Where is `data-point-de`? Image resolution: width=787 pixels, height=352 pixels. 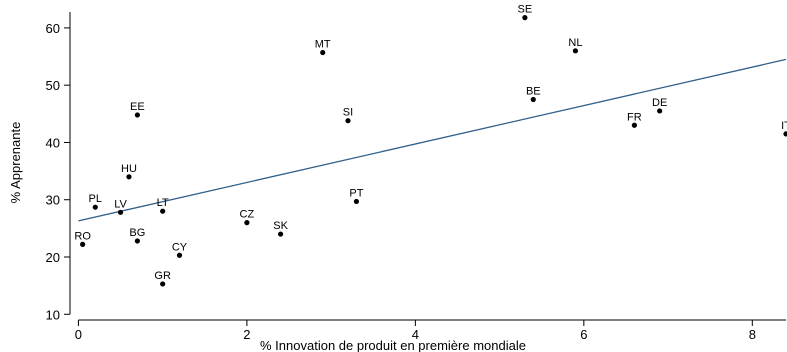 data-point-de is located at coordinates (660, 111).